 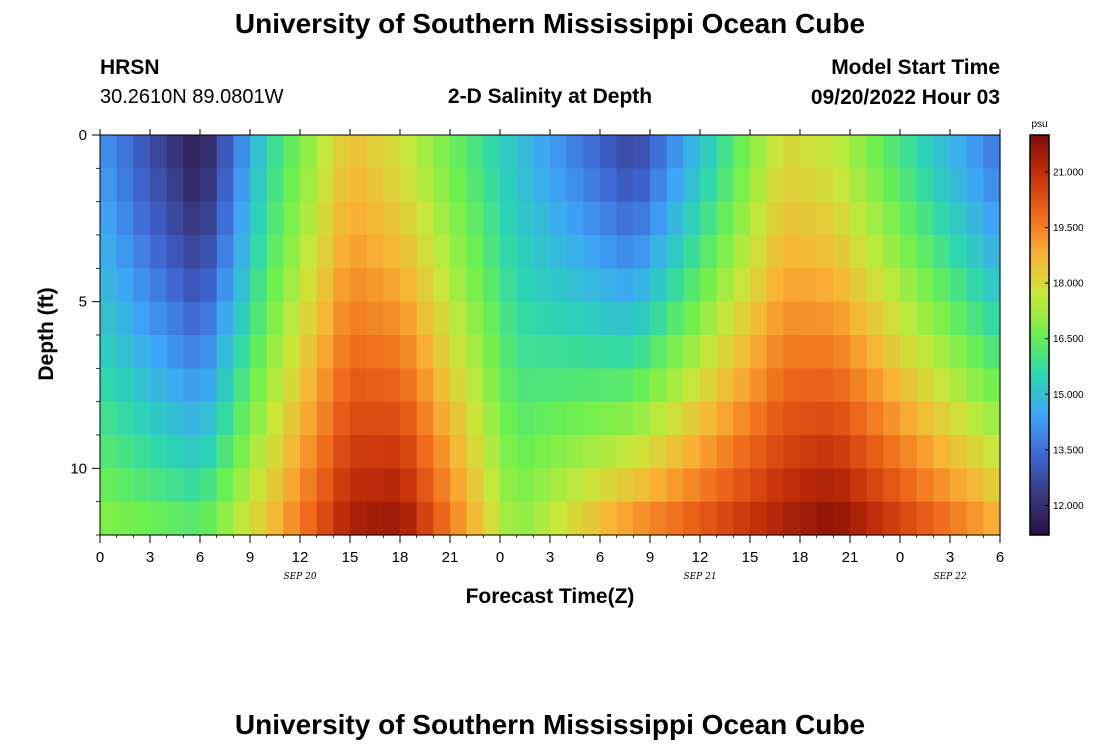 I want to click on colorbar-label: 18.000, so click(x=1068, y=284).